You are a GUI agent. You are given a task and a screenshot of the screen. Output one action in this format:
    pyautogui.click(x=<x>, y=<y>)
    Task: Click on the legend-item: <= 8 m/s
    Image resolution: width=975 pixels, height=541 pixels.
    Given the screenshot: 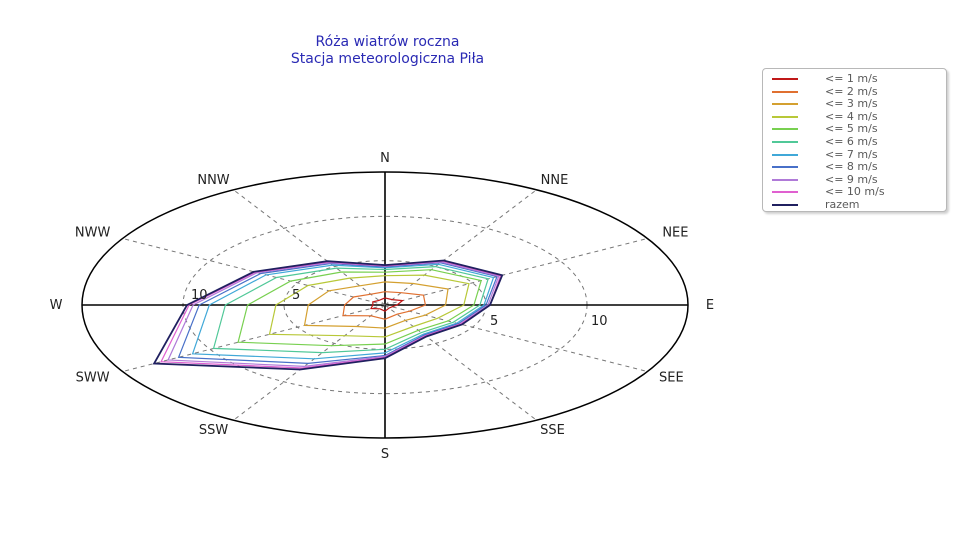 What is the action you would take?
    pyautogui.click(x=854, y=167)
    